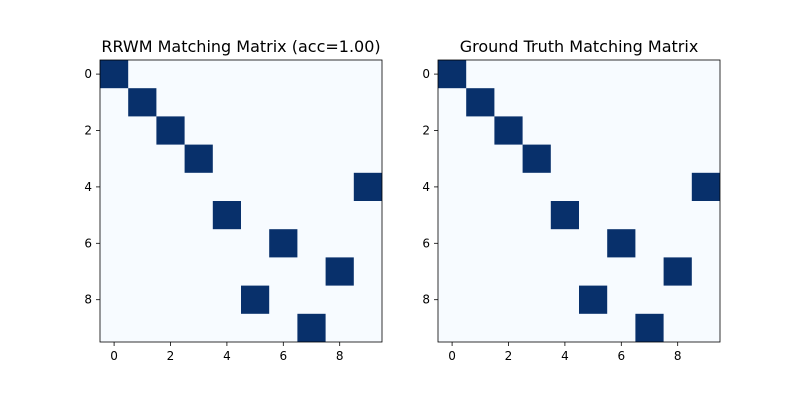 The image size is (800, 404). What do you see at coordinates (579, 46) in the screenshot?
I see `chart-title: Ground Truth Matching Matrix` at bounding box center [579, 46].